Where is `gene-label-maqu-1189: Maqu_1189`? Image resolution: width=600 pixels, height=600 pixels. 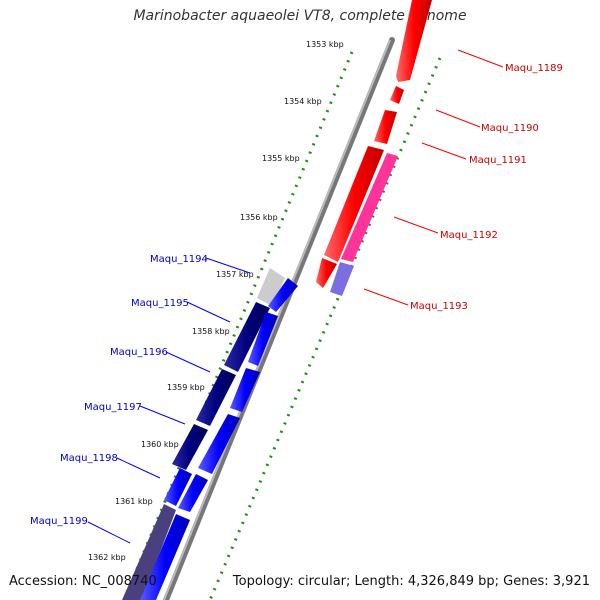 gene-label-maqu-1189: Maqu_1189 is located at coordinates (534, 68).